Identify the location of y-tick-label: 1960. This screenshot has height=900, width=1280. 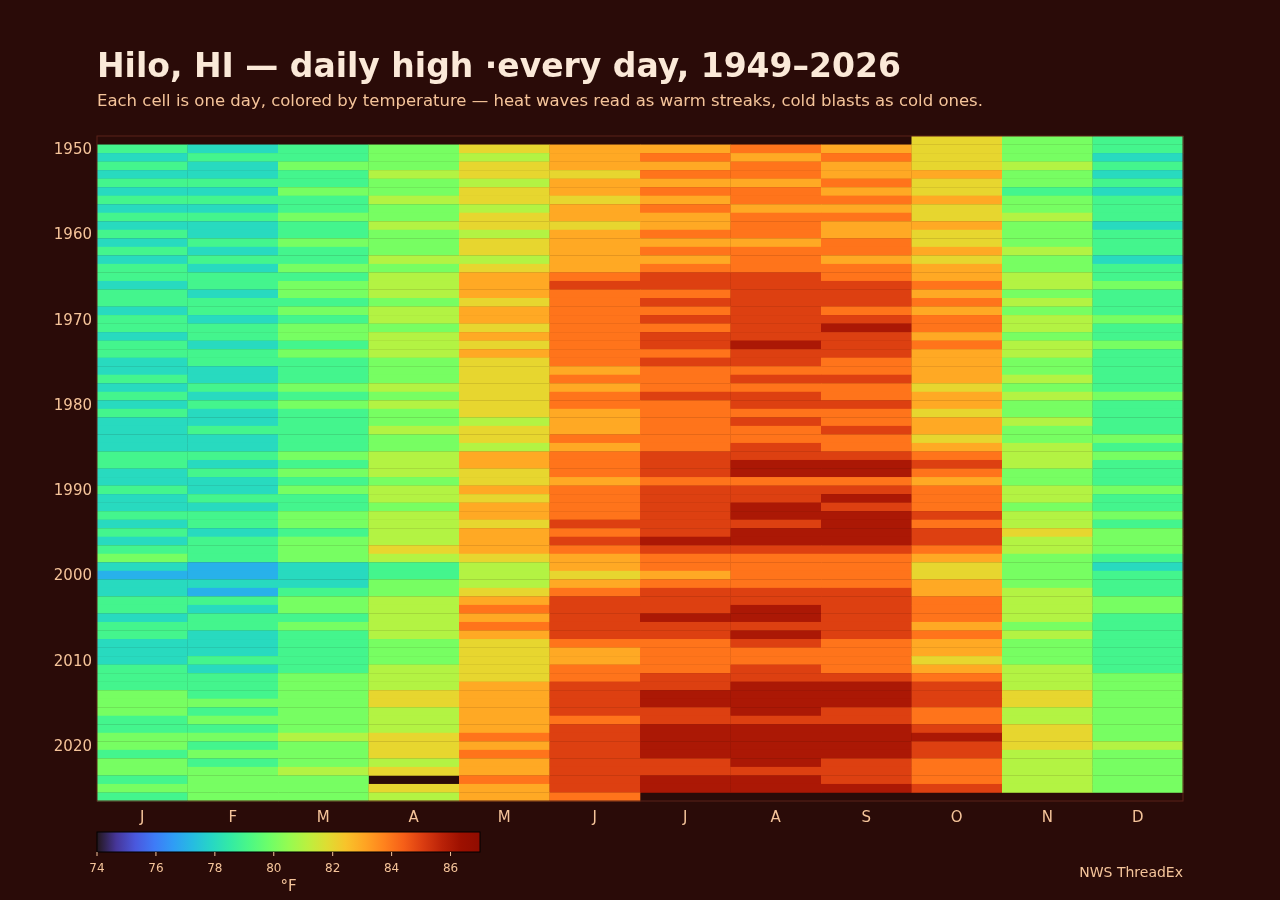
(72, 234).